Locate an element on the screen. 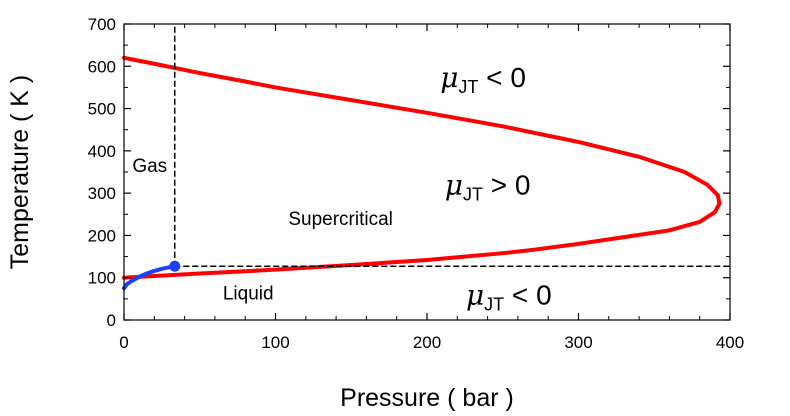 The height and width of the screenshot is (416, 790). mu-jt-label-1: μJT > 0 is located at coordinates (488, 187).